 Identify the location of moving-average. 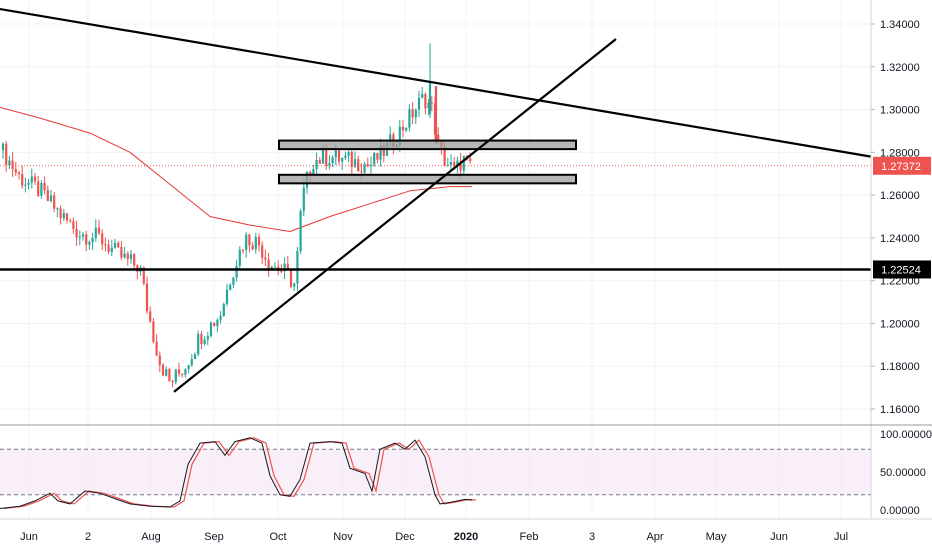
(236, 169).